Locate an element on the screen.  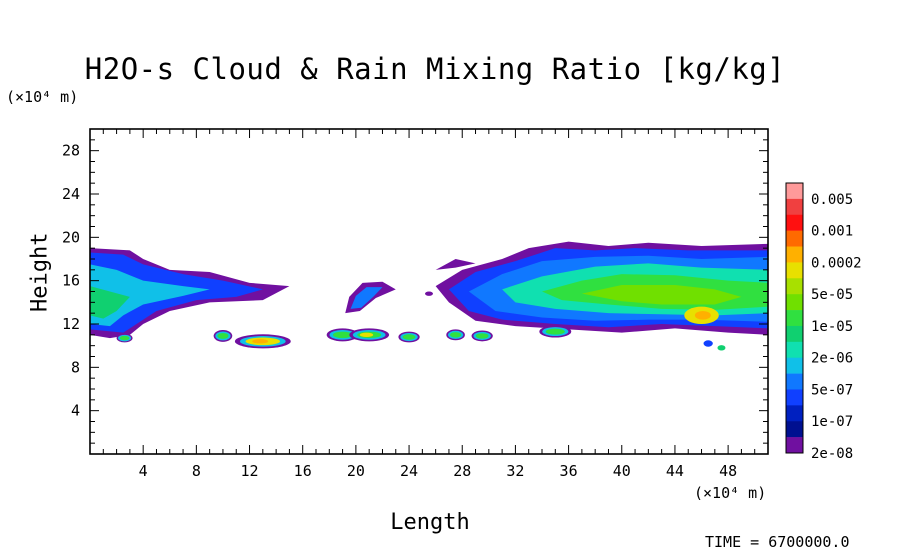
colorbar-label: 0.005 is located at coordinates (832, 200).